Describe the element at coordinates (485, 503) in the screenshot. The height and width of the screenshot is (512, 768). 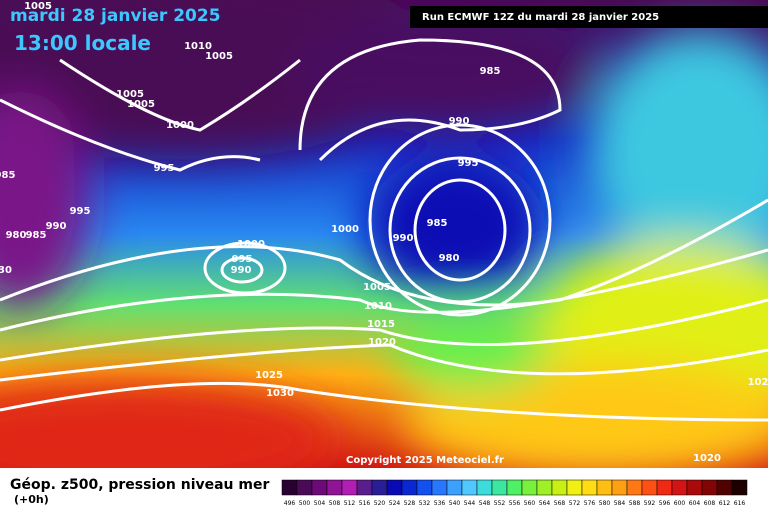
I see `colorbar-label: 548` at that location.